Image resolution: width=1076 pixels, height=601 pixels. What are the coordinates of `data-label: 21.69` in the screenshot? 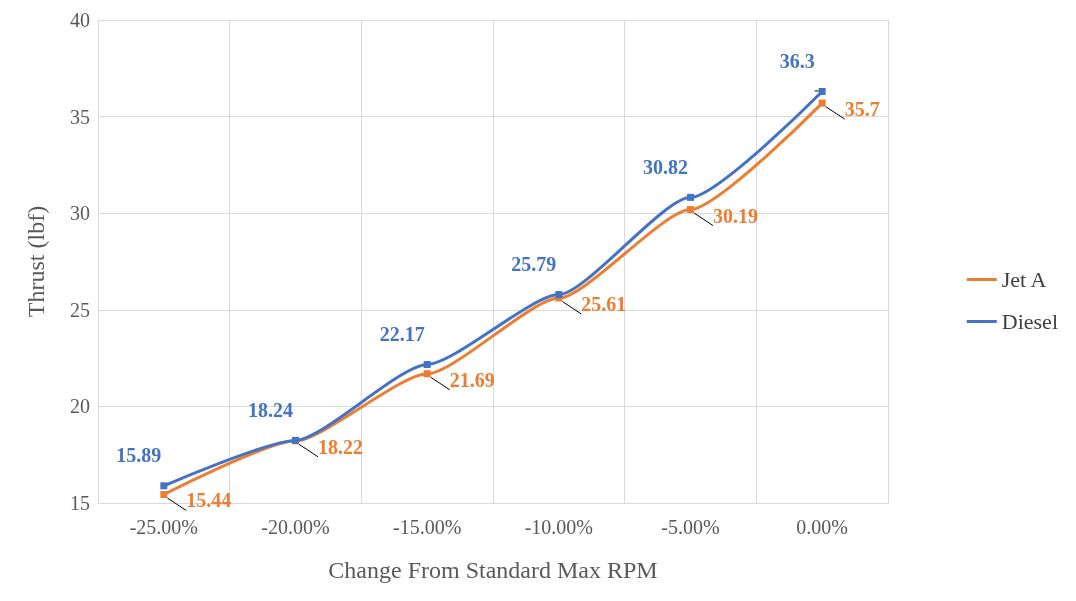 It's located at (472, 379).